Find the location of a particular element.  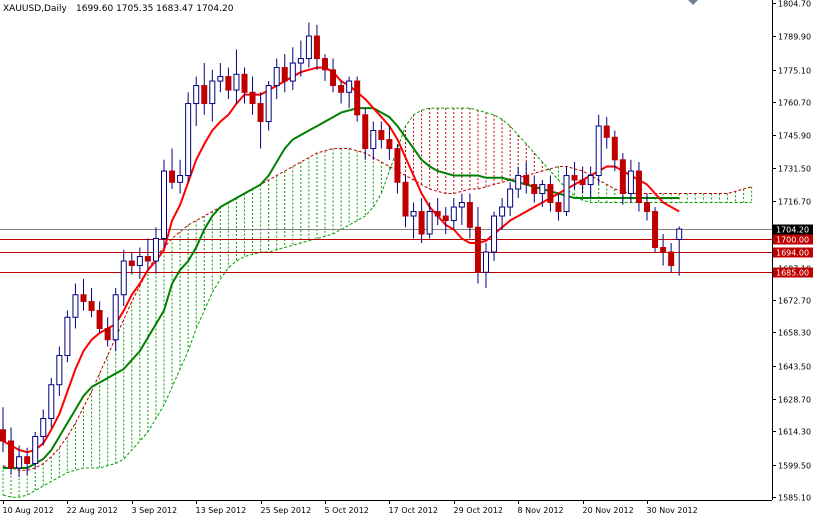

level-label-box is located at coordinates (793, 272).